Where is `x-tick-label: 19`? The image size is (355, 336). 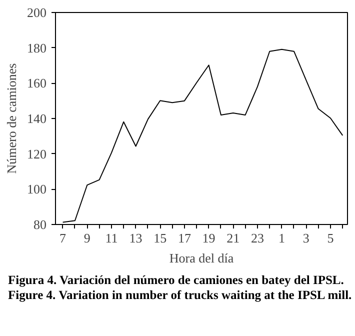
x-tick-label: 19 is located at coordinates (209, 238).